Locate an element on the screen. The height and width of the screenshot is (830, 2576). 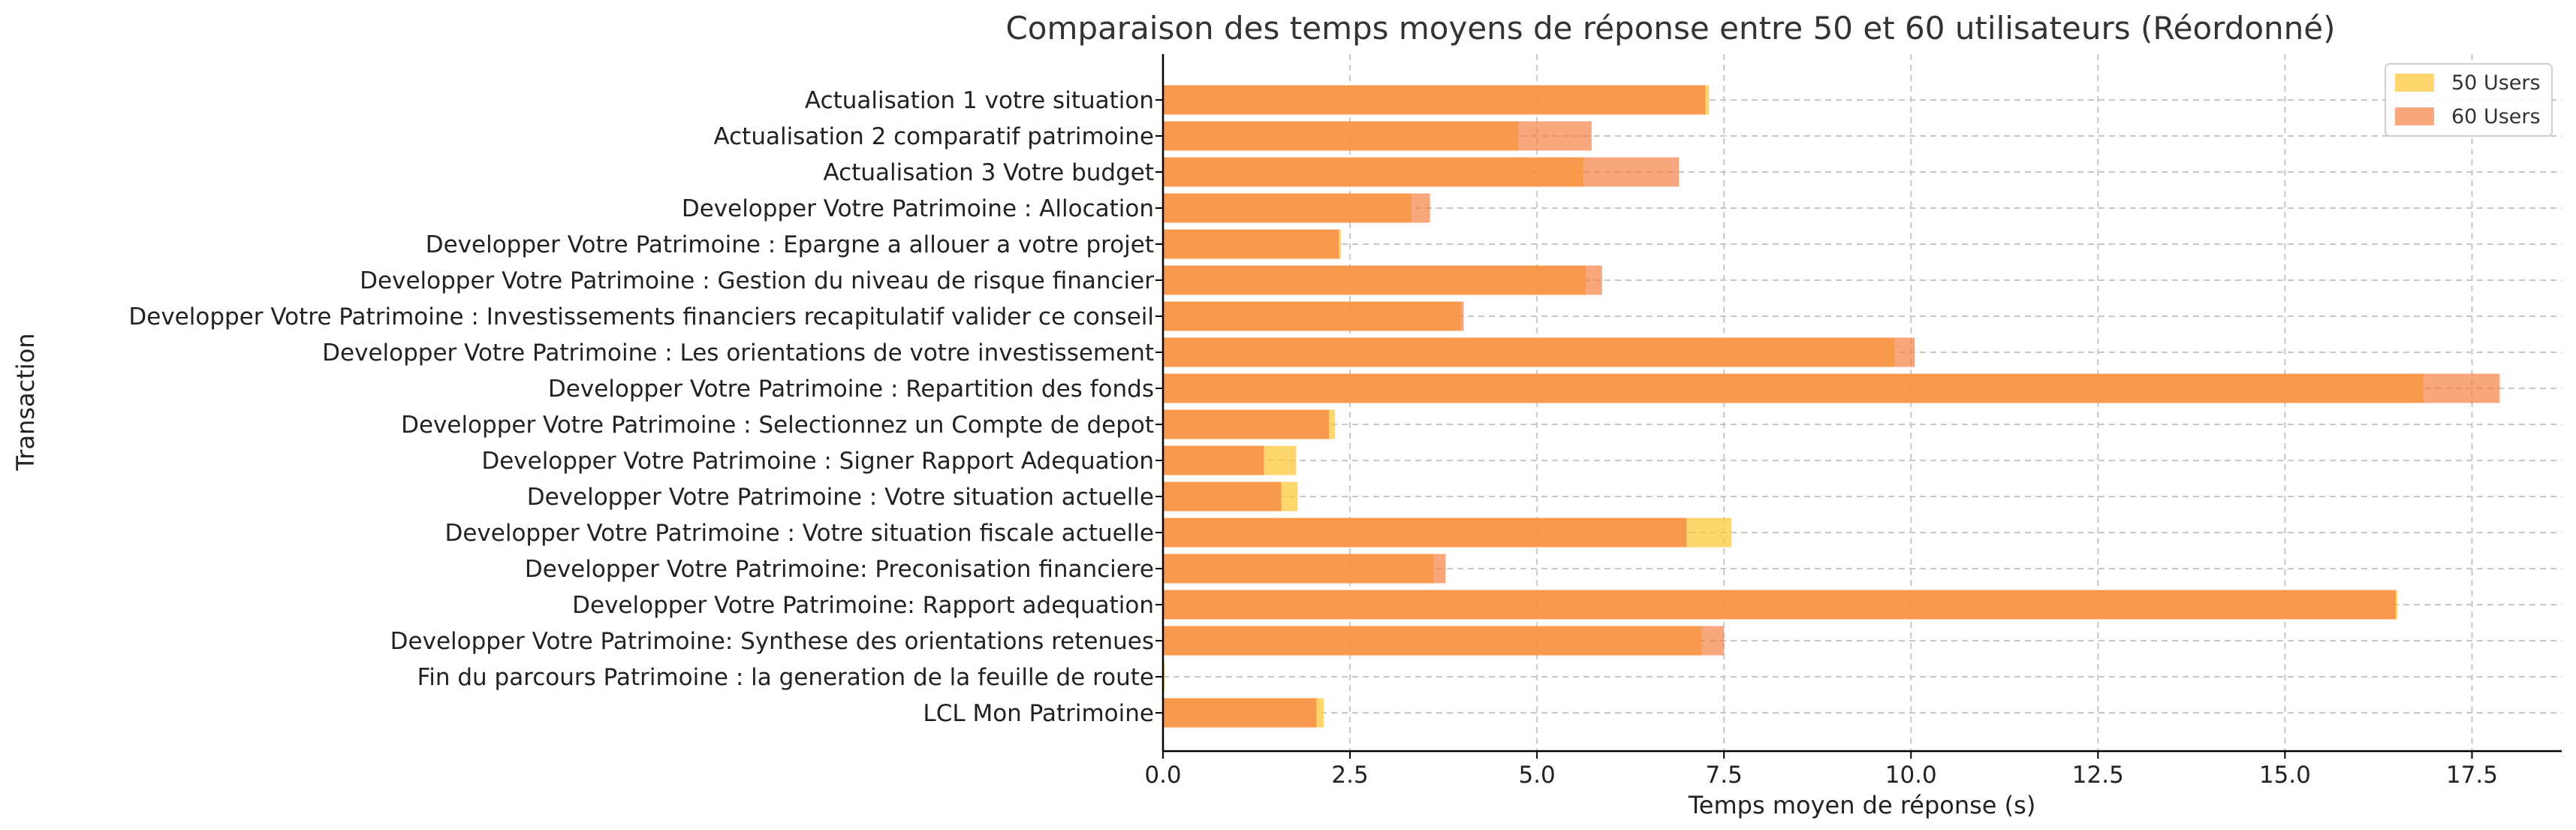
x-tick-label: 15.0 is located at coordinates (2285, 775).